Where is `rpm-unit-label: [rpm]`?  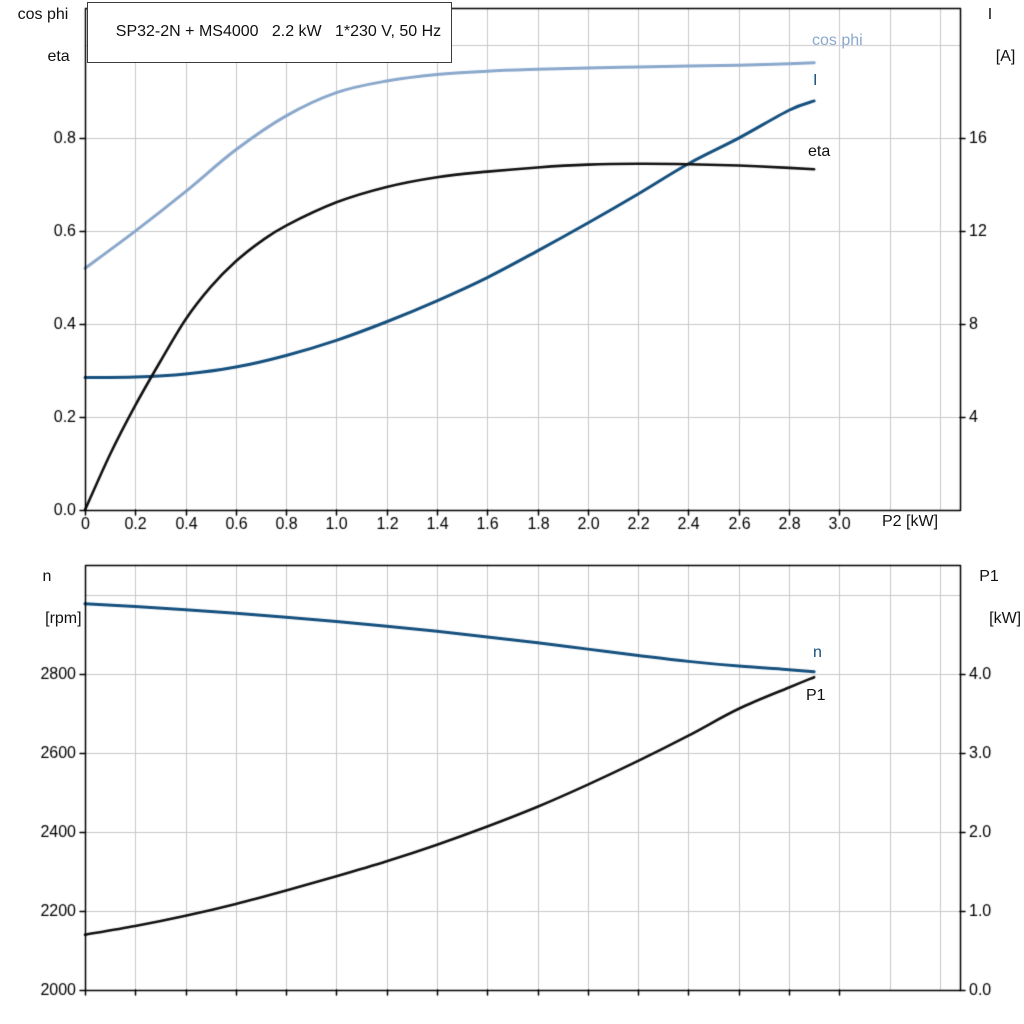
rpm-unit-label: [rpm] is located at coordinates (63, 618).